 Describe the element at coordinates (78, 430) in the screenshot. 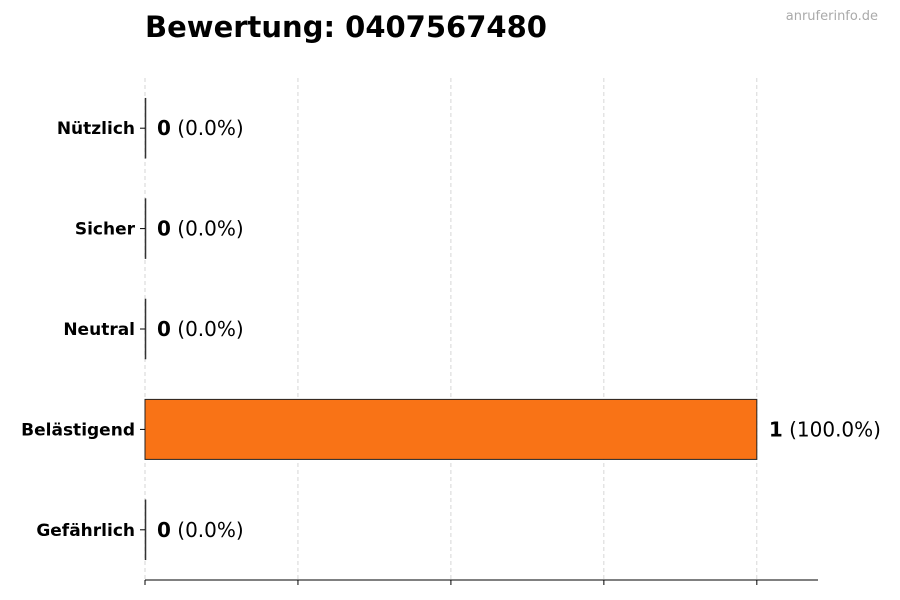

I see `category-label: Belästigend` at that location.